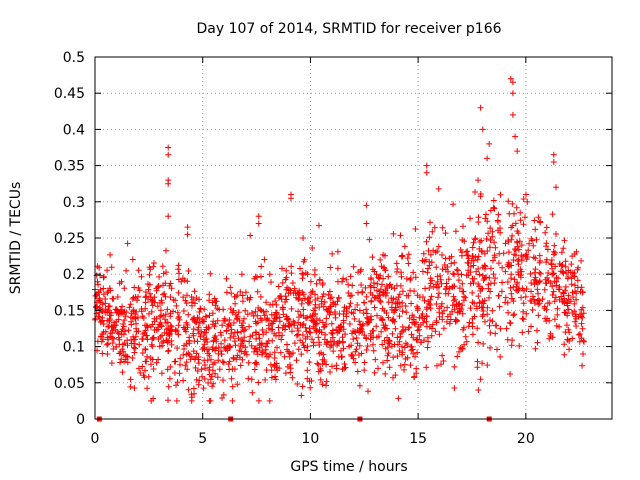  I want to click on x-tick-label: 20, so click(526, 439).